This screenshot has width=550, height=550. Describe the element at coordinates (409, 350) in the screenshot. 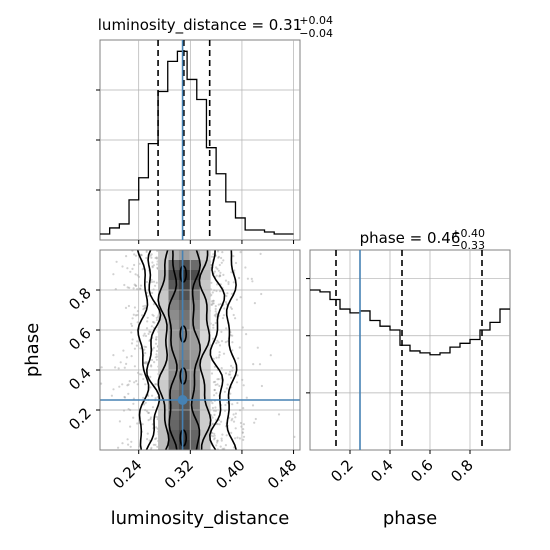

I see `phase-quantile-lines` at that location.